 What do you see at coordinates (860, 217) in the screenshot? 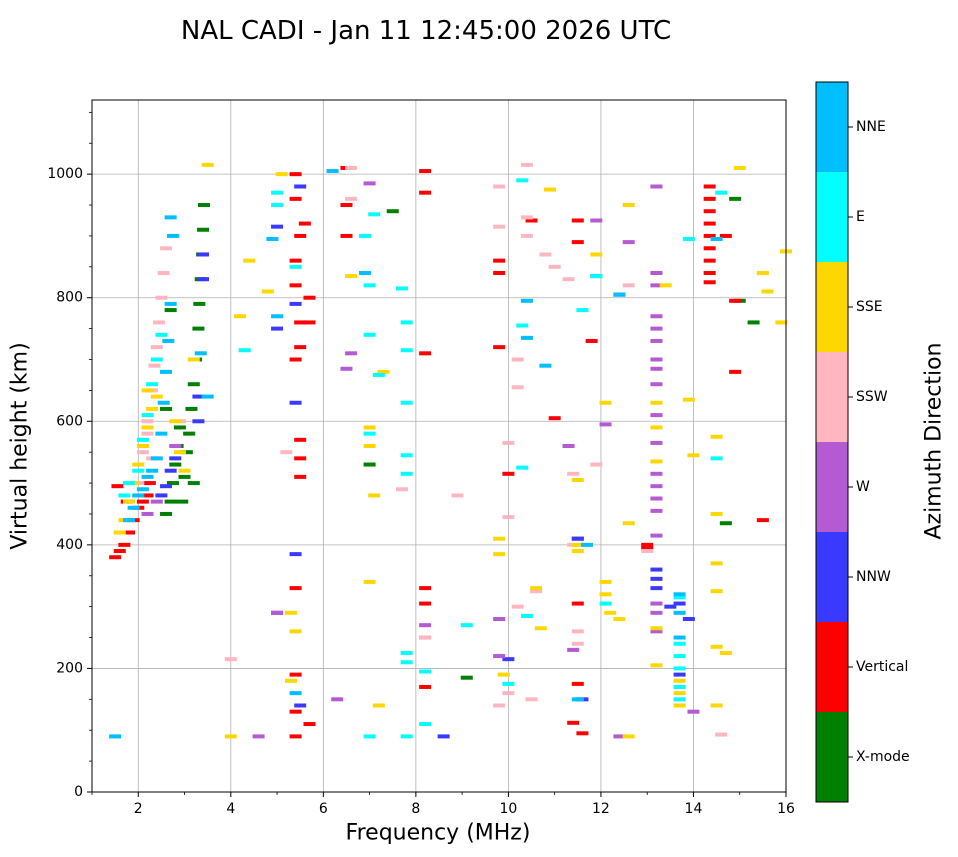
I see `colorbar-tick-label: E` at bounding box center [860, 217].